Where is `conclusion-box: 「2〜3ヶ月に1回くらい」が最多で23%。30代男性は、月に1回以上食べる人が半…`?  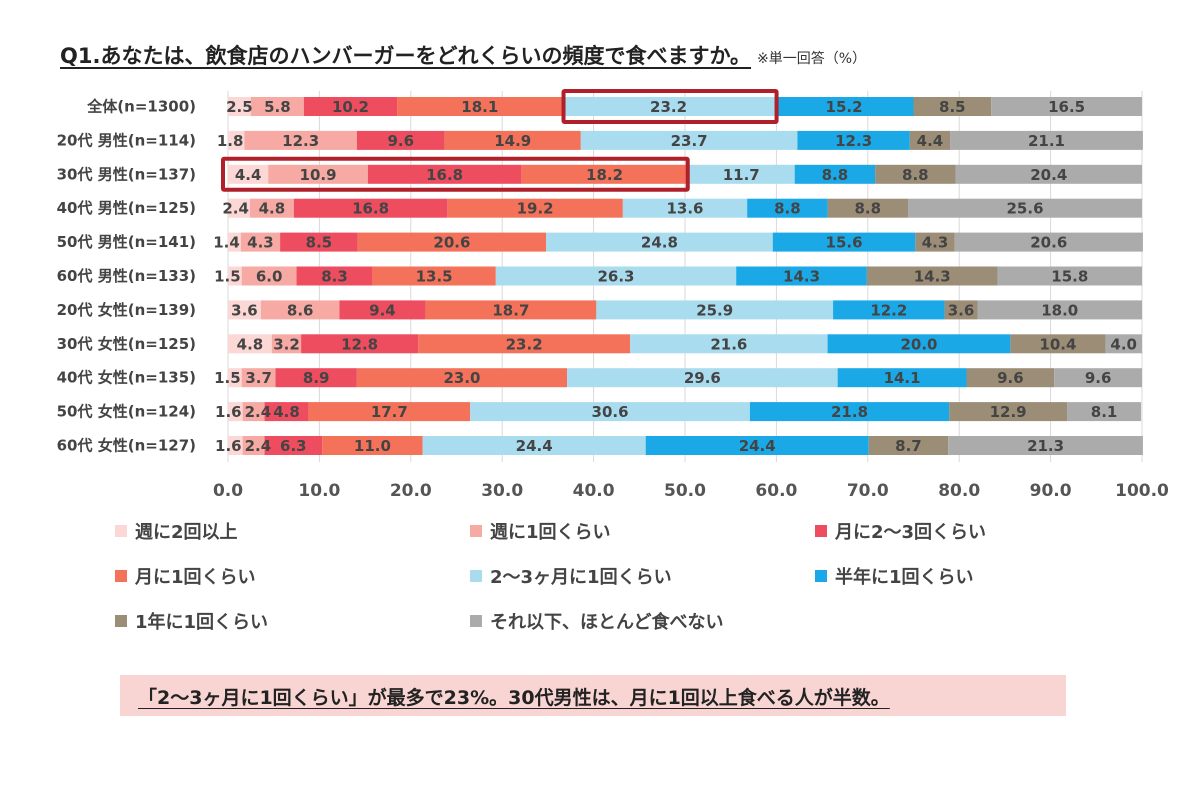 conclusion-box: 「2〜3ヶ月に1回くらい」が最多で23%。30代男性は、月に1回以上食べる人が半… is located at coordinates (593, 695).